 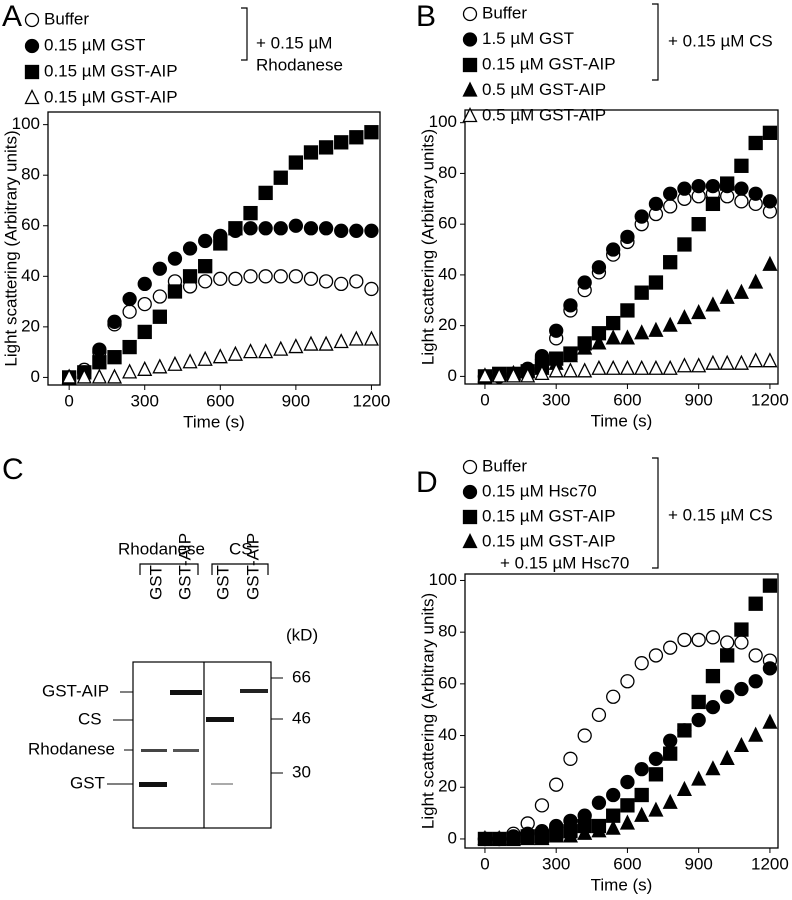 What do you see at coordinates (443, 121) in the screenshot?
I see `y-tick-label: 100` at bounding box center [443, 121].